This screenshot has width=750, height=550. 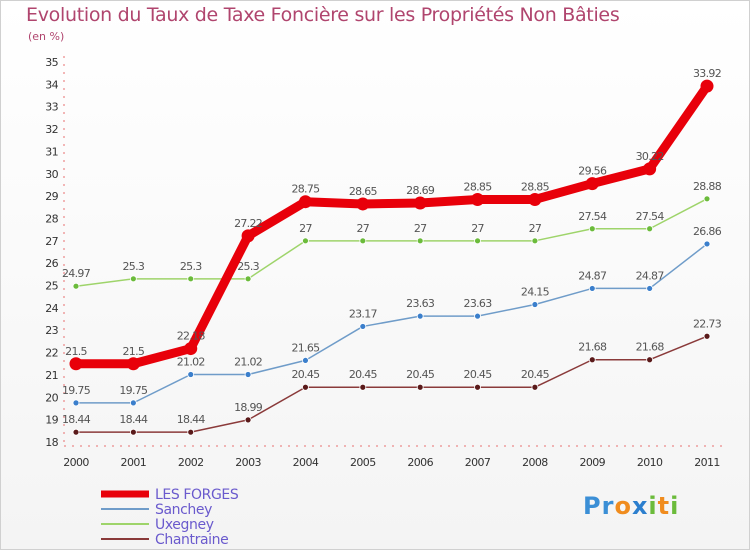 I want to click on y-tick-label: 26, so click(x=51, y=263).